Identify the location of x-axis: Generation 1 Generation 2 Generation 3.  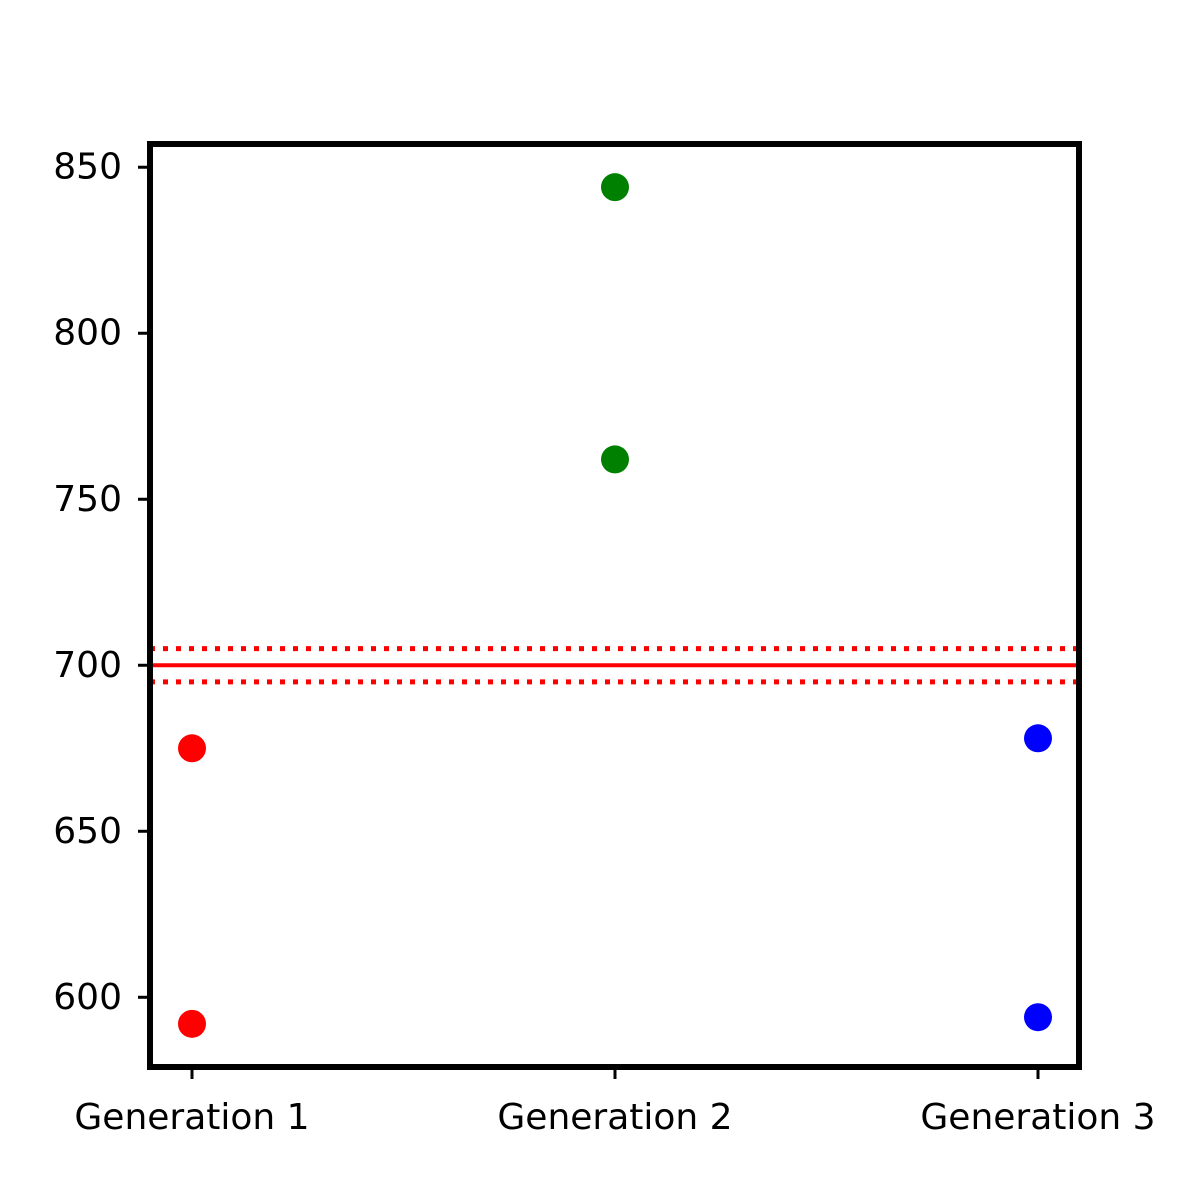
(615, 1102).